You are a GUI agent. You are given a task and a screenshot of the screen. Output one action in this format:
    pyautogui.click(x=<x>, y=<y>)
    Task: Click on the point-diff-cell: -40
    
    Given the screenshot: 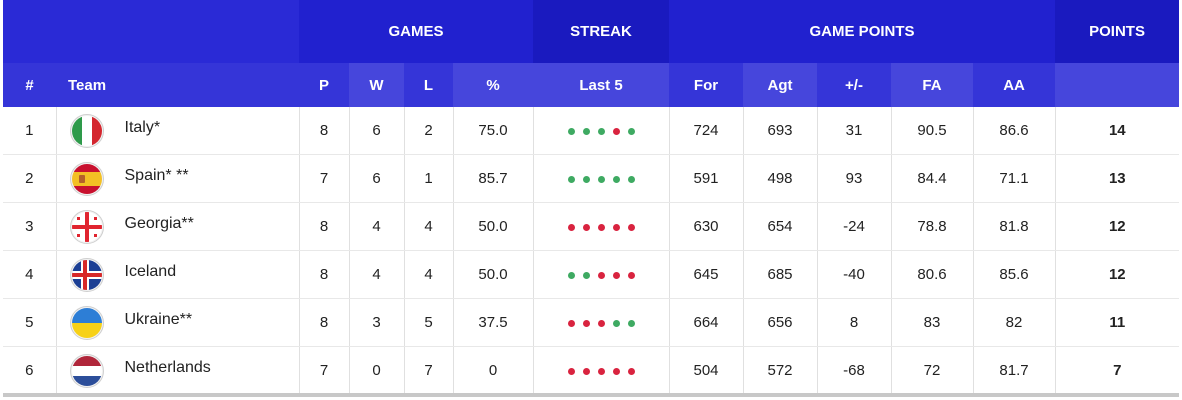 What is the action you would take?
    pyautogui.click(x=854, y=274)
    